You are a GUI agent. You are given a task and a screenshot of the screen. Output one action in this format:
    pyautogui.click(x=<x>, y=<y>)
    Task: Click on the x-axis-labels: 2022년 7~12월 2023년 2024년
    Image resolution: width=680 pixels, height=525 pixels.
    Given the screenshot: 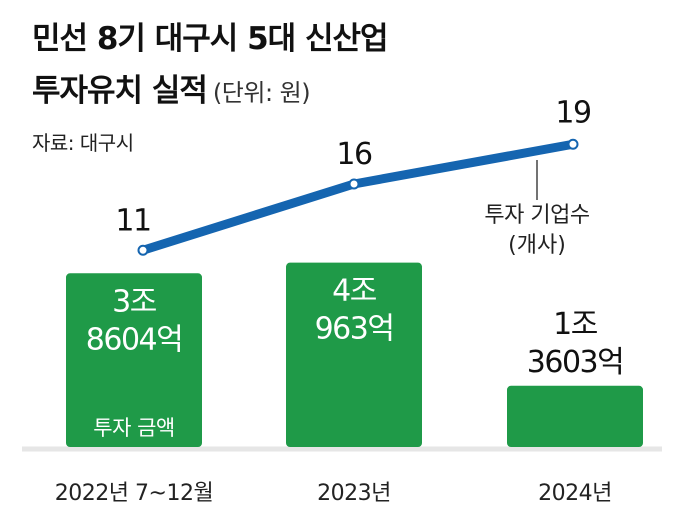 What is the action you would take?
    pyautogui.click(x=334, y=493)
    